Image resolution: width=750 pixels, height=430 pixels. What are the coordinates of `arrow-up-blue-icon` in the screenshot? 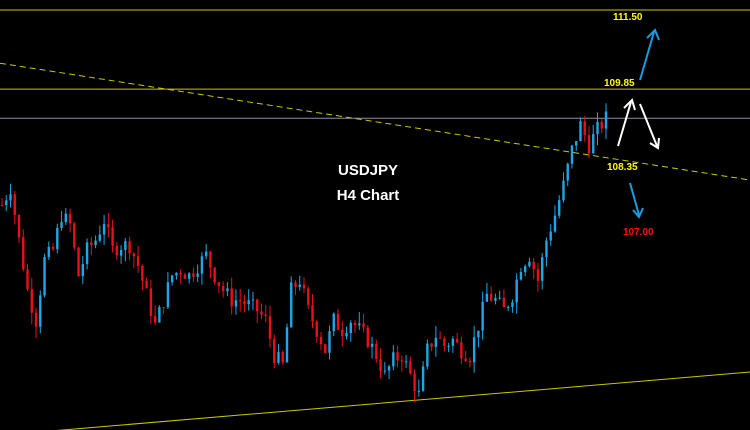 It's located at (647, 56).